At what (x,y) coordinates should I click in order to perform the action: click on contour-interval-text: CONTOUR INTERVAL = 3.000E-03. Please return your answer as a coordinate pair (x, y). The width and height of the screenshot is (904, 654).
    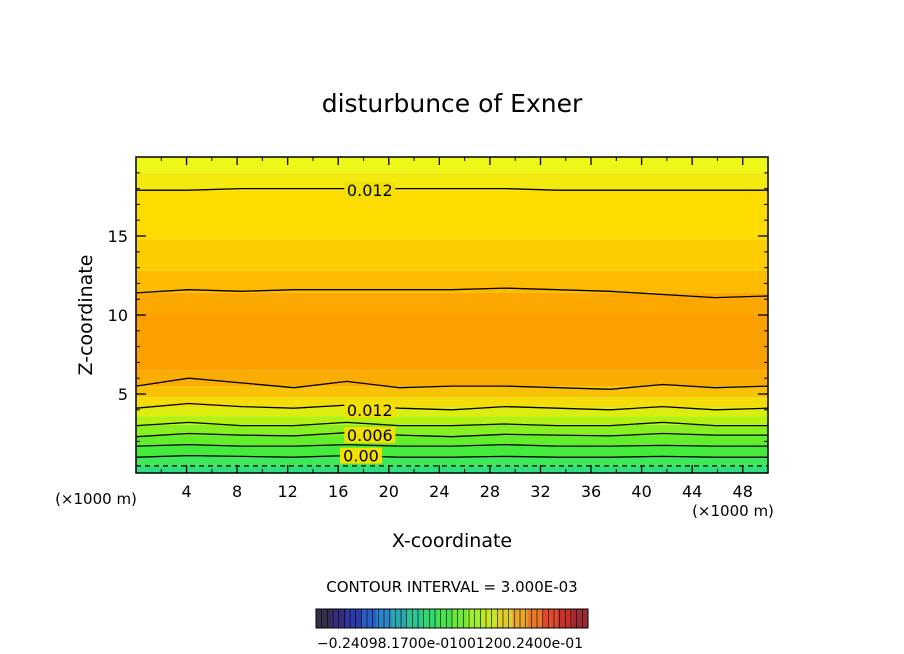
    Looking at the image, I should click on (451, 587).